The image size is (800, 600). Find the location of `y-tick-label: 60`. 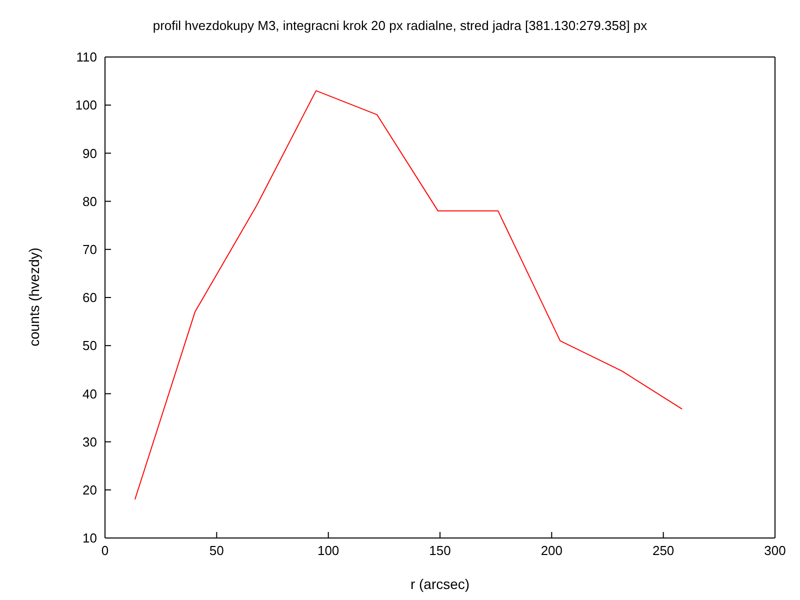

y-tick-label: 60 is located at coordinates (89, 298).